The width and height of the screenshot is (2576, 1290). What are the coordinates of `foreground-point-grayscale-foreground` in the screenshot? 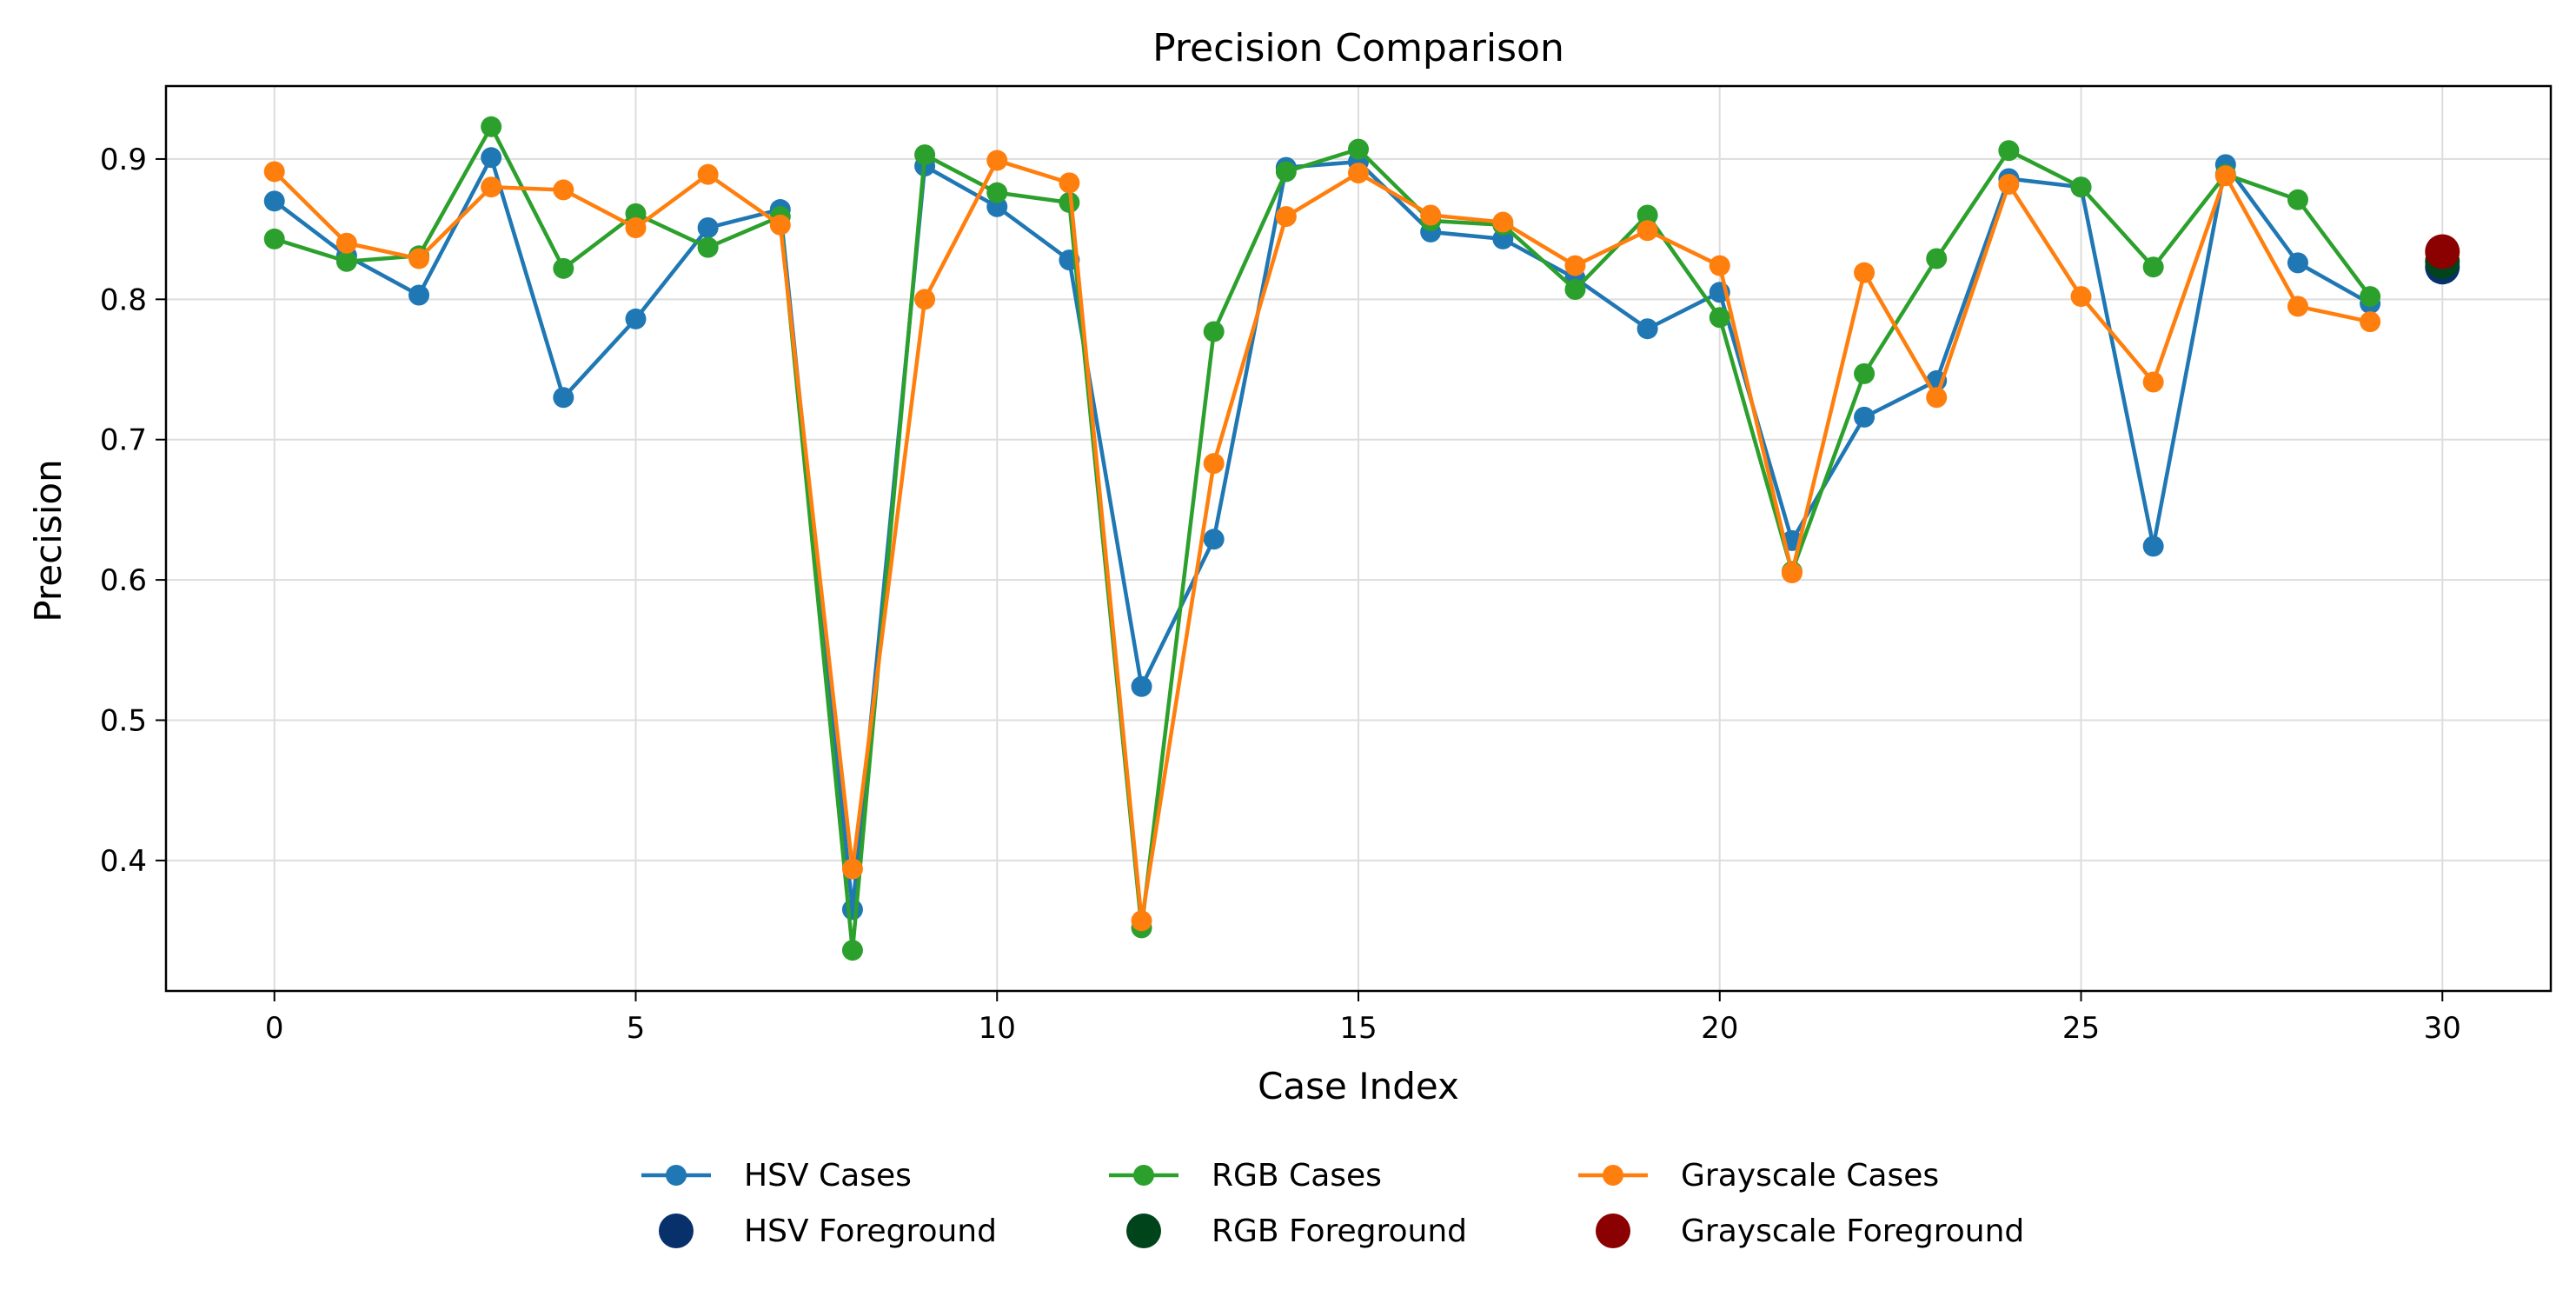 It's located at (2442, 251).